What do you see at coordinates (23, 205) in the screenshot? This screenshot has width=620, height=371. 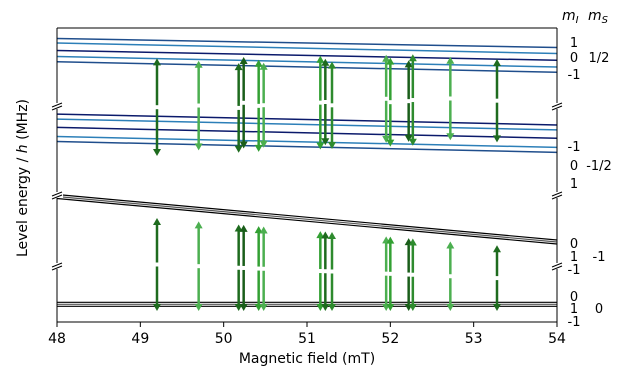 I see `y-axis-label-part: Level energy /` at bounding box center [23, 205].